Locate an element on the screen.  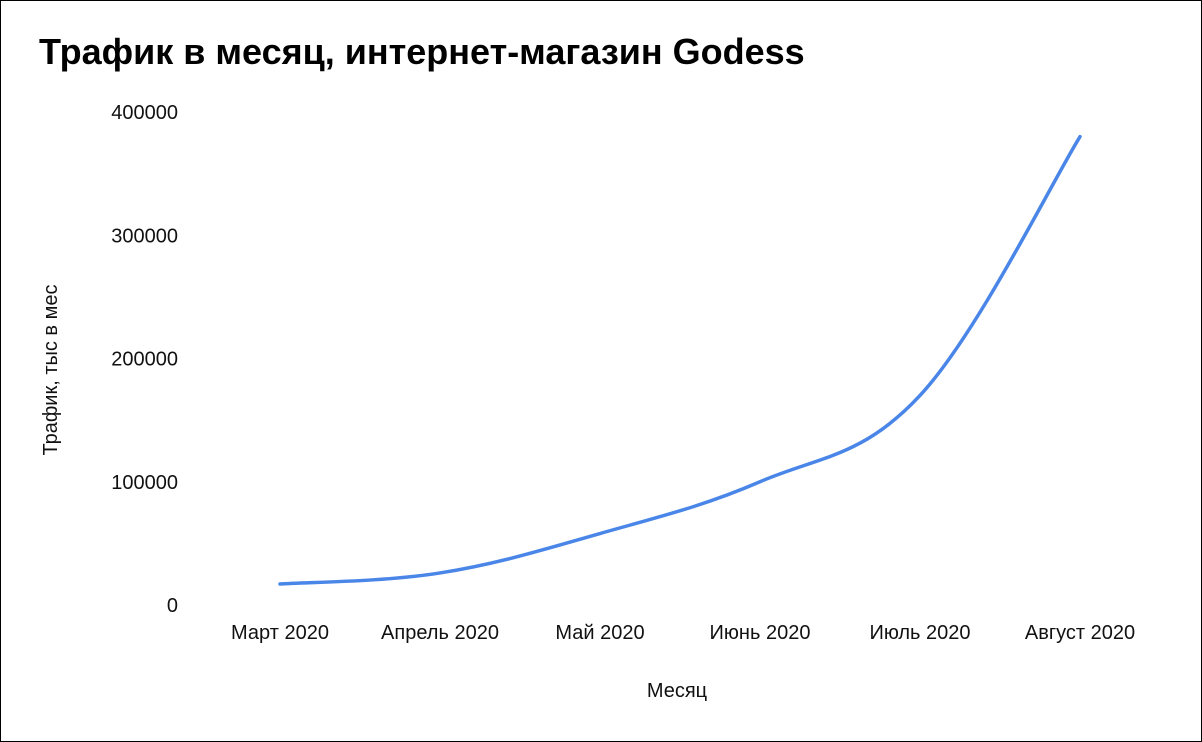
y-tick-label: 200000 is located at coordinates (144, 360).